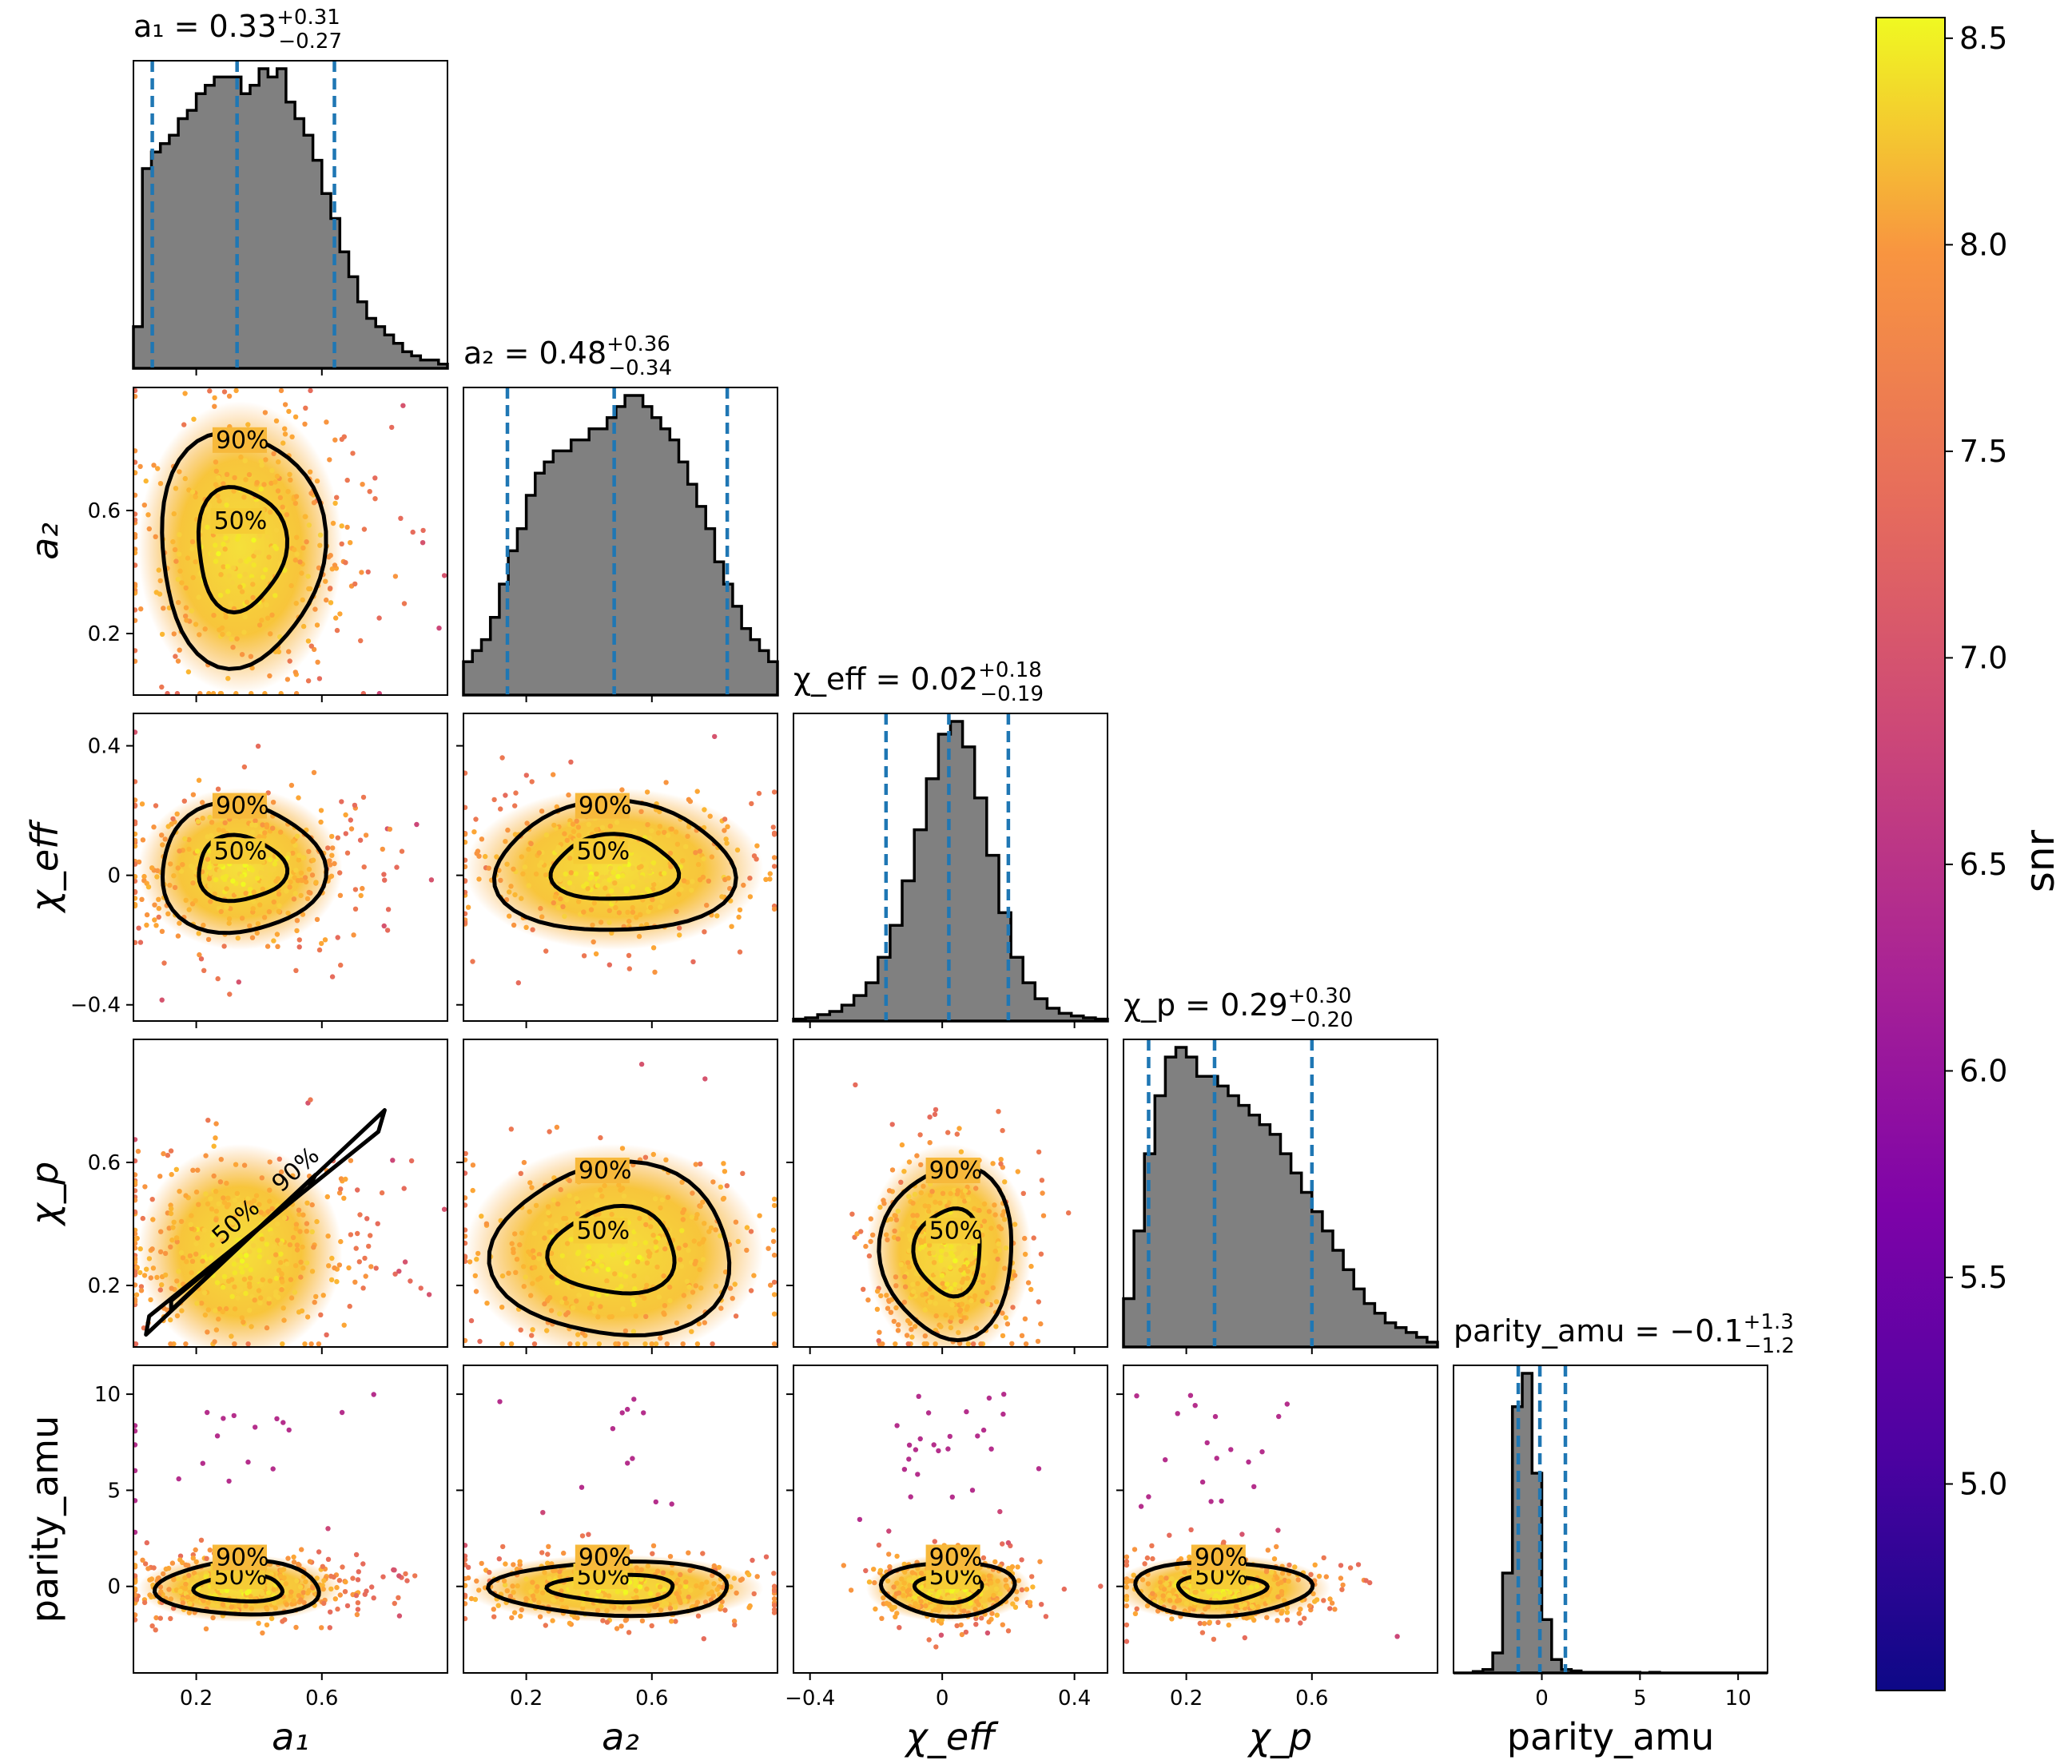 This screenshot has height=1764, width=2072. Describe the element at coordinates (651, 1698) in the screenshot. I see `x-tick-label: 0.6` at that location.